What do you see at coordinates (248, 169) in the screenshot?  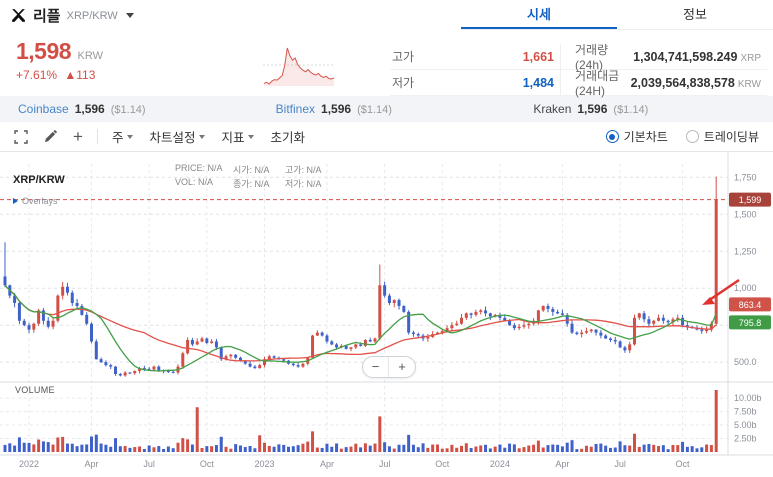 I see `chart-legend-row1: PRICE: N/A 시가: N/A 고가: N/A` at bounding box center [248, 169].